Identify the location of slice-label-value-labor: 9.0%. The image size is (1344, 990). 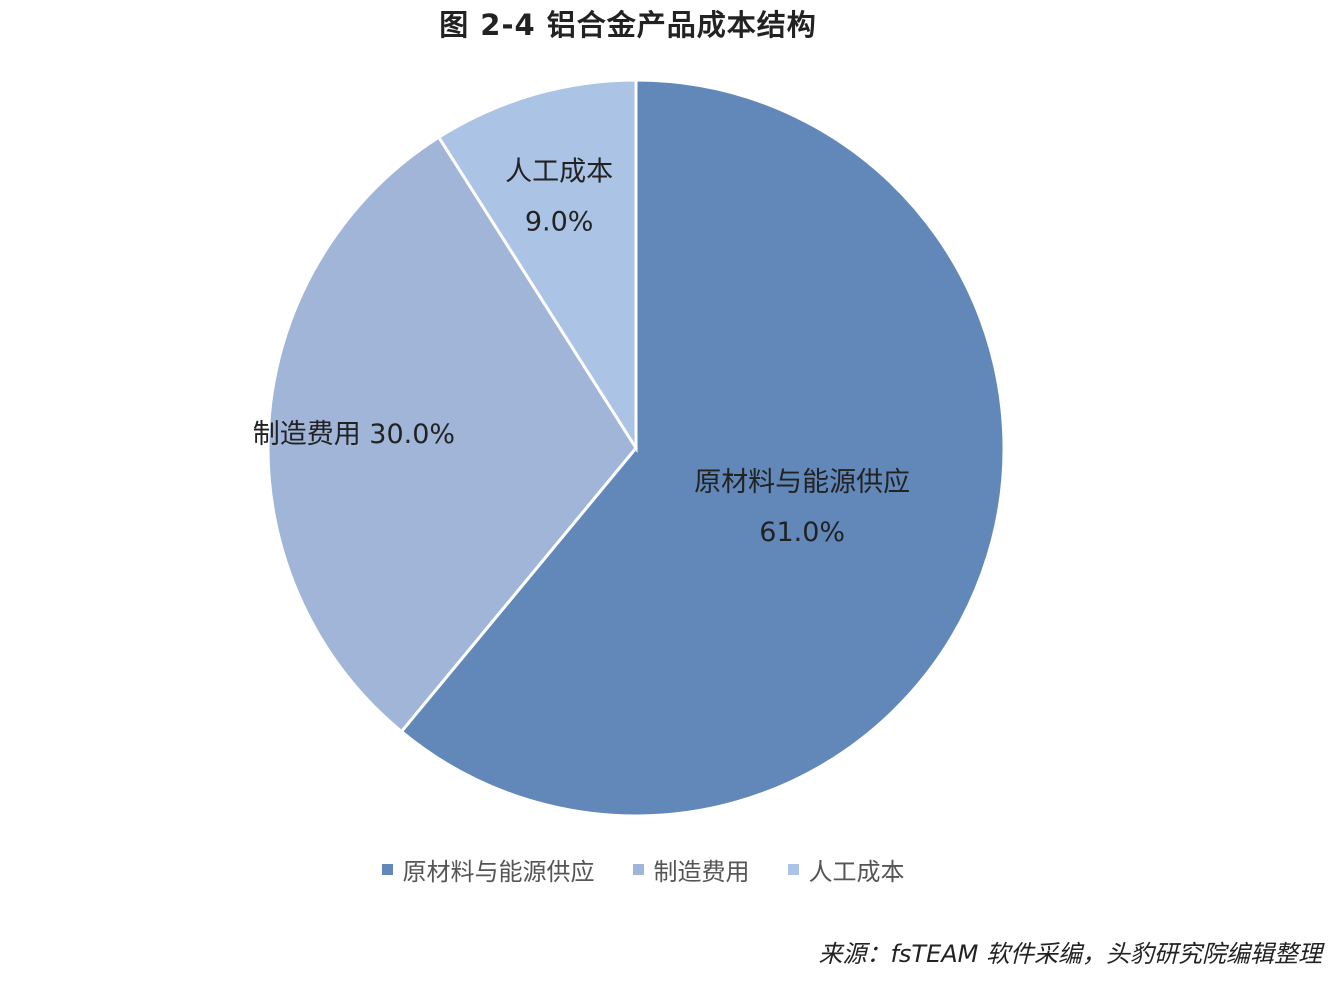
(559, 222).